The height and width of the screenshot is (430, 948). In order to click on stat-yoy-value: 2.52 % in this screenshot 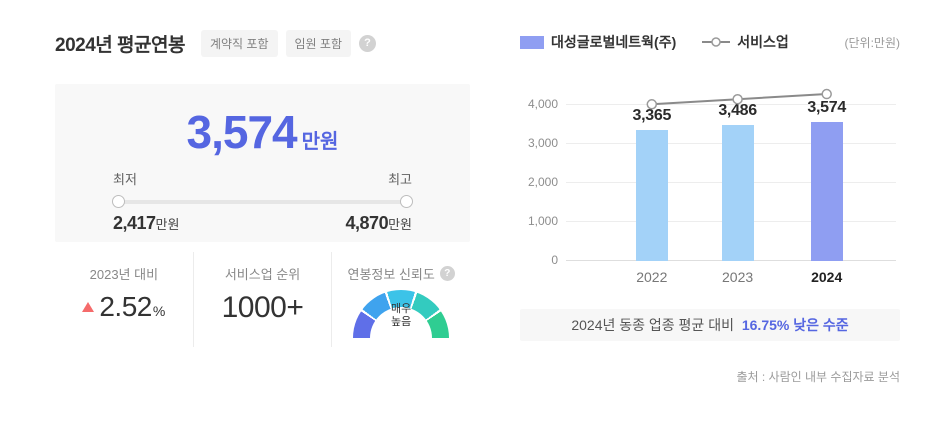, I will do `click(124, 307)`.